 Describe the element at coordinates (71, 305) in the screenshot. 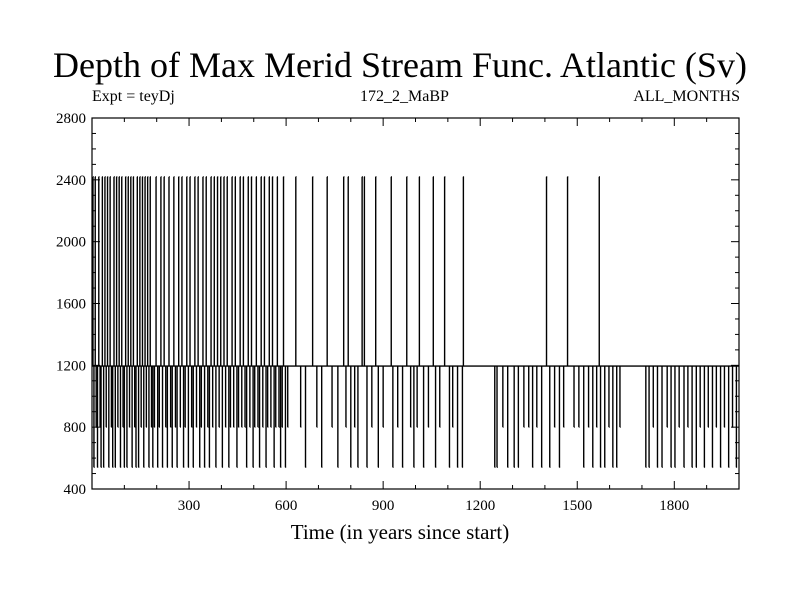

I see `y-tick-label: 1600` at that location.